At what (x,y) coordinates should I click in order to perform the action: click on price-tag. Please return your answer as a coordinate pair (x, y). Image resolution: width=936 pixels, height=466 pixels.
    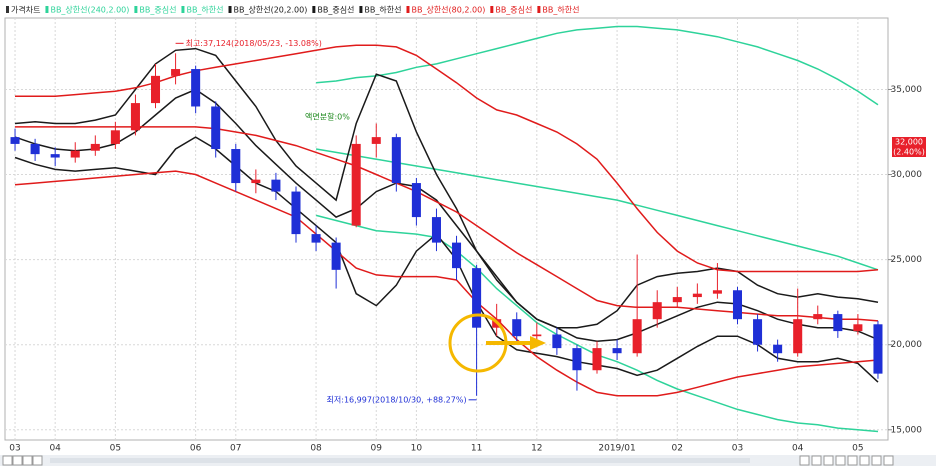
    Looking at the image, I should click on (909, 147).